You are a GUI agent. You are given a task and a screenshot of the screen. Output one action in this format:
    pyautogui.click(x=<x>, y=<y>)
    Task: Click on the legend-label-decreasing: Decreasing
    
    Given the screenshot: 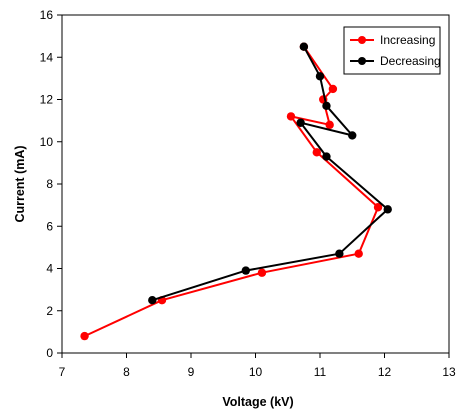 What is the action you would take?
    pyautogui.click(x=410, y=61)
    